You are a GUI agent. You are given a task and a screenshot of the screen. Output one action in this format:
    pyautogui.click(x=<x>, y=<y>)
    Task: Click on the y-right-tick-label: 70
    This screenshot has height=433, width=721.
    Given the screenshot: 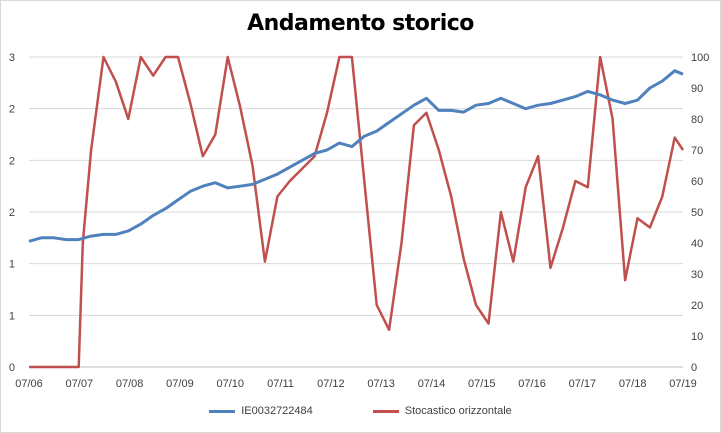 What is the action you would take?
    pyautogui.click(x=697, y=151)
    